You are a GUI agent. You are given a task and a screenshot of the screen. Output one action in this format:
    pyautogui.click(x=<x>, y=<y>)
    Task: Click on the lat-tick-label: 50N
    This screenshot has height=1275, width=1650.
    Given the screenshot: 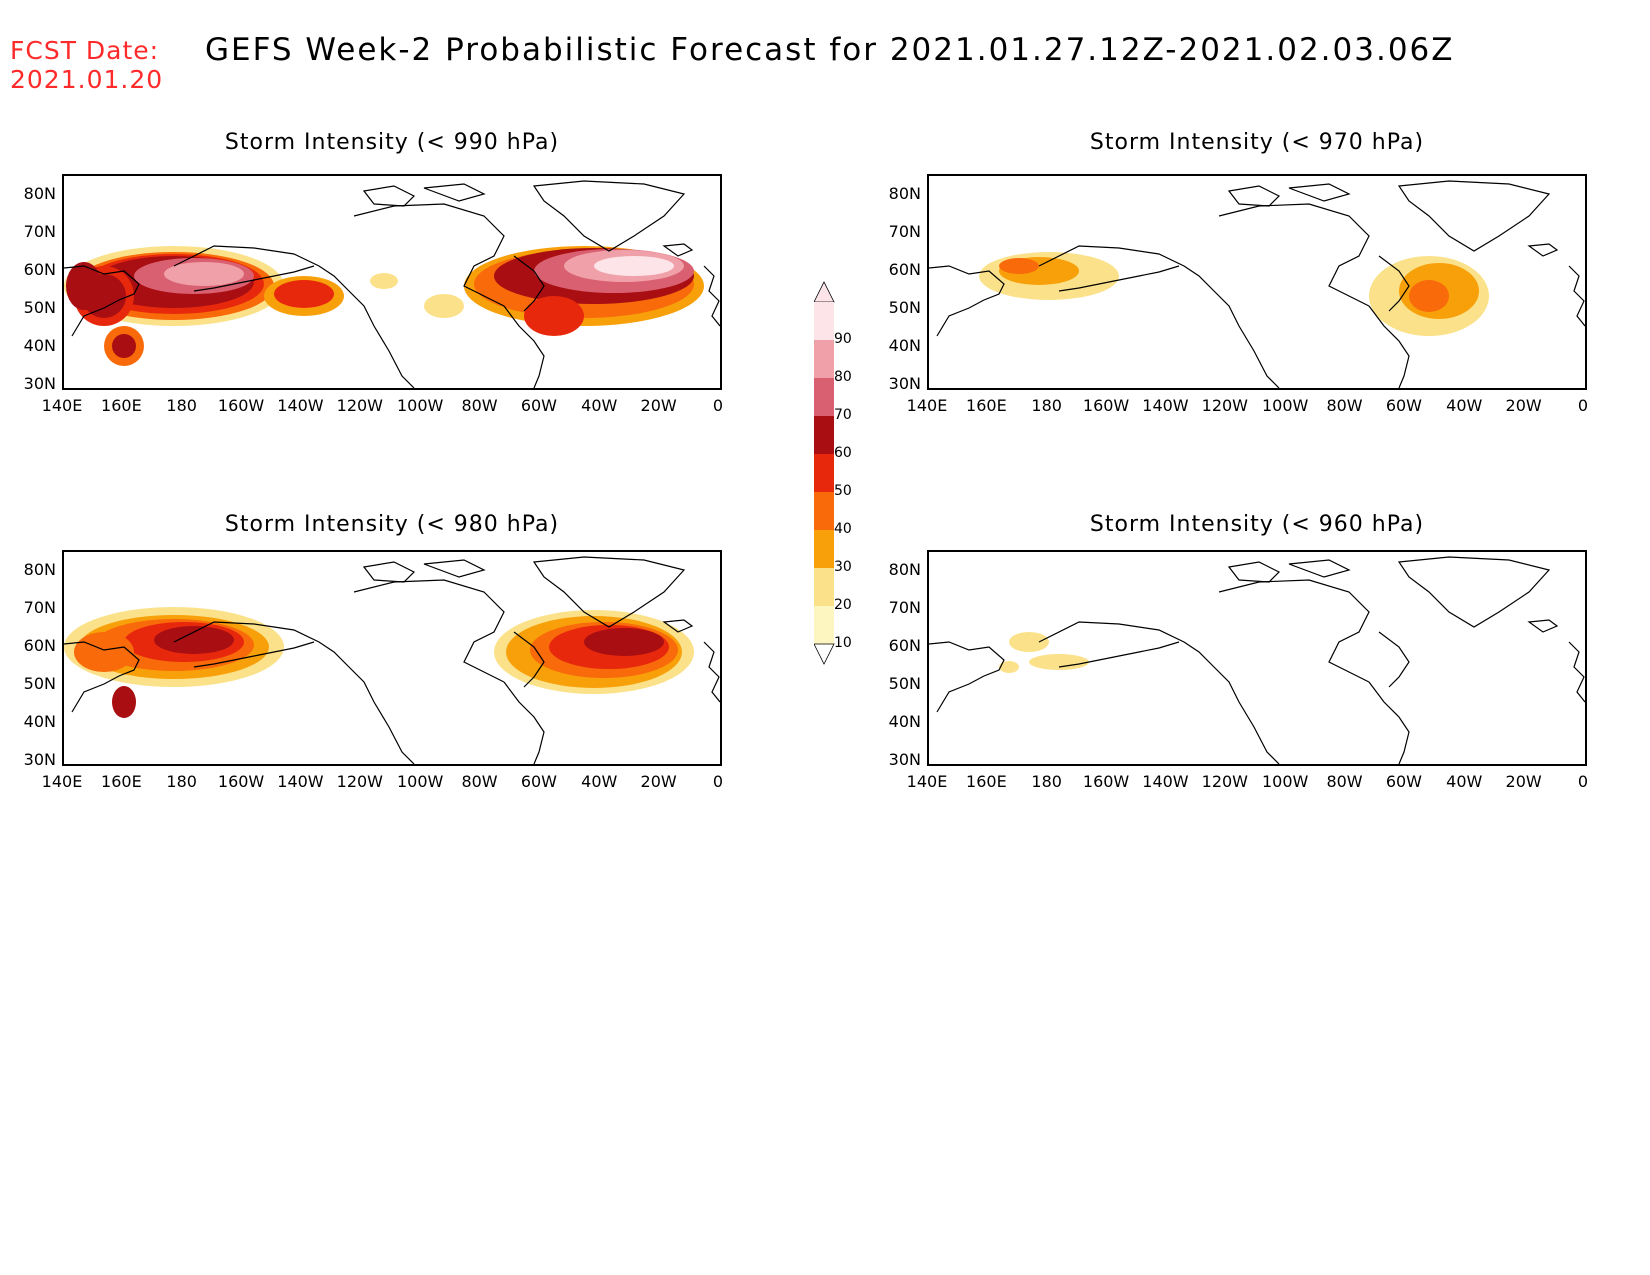 What is the action you would take?
    pyautogui.click(x=904, y=683)
    